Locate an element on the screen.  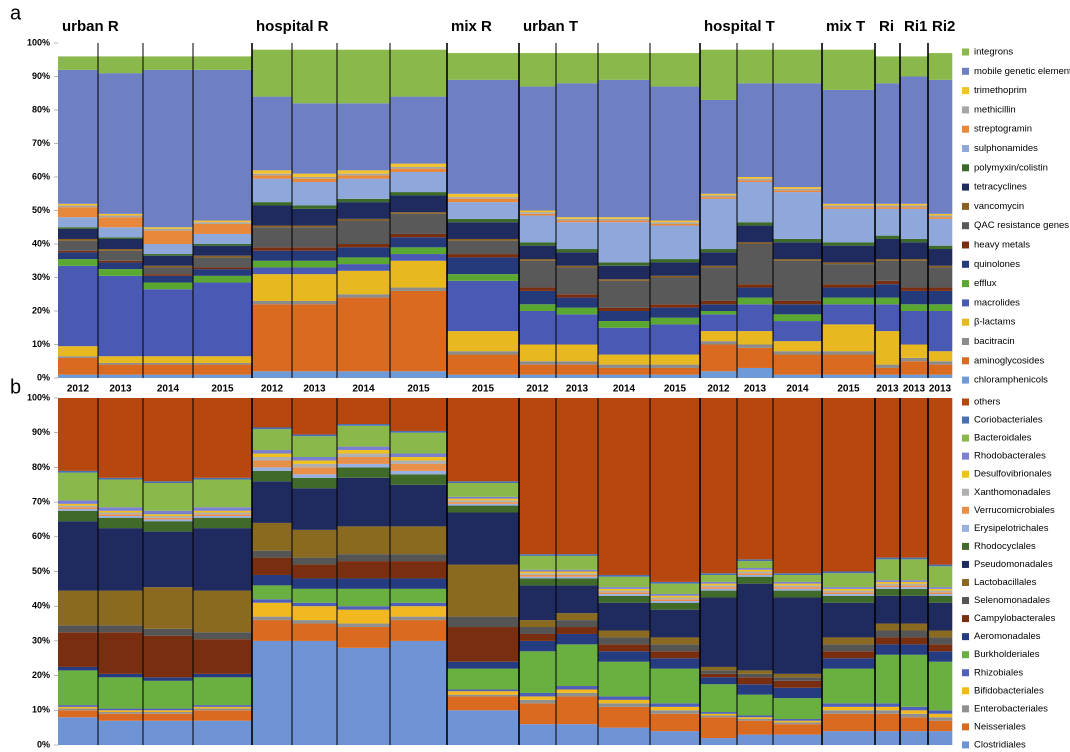
y-tick-label: 100% is located at coordinates (38, 397).